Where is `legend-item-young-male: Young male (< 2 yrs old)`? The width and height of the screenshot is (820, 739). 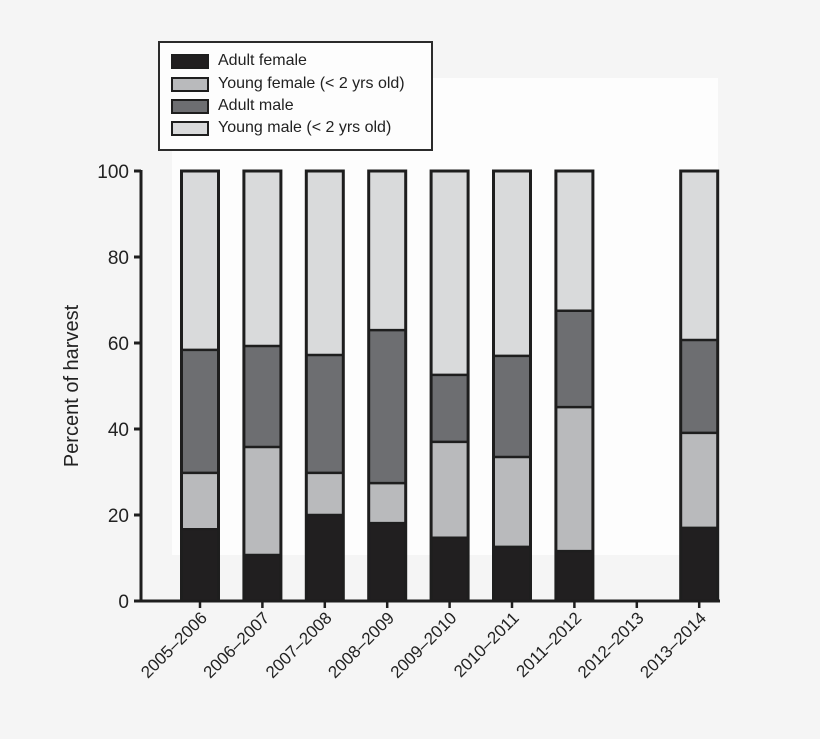 legend-item-young-male: Young male (< 2 yrs old) is located at coordinates (281, 128).